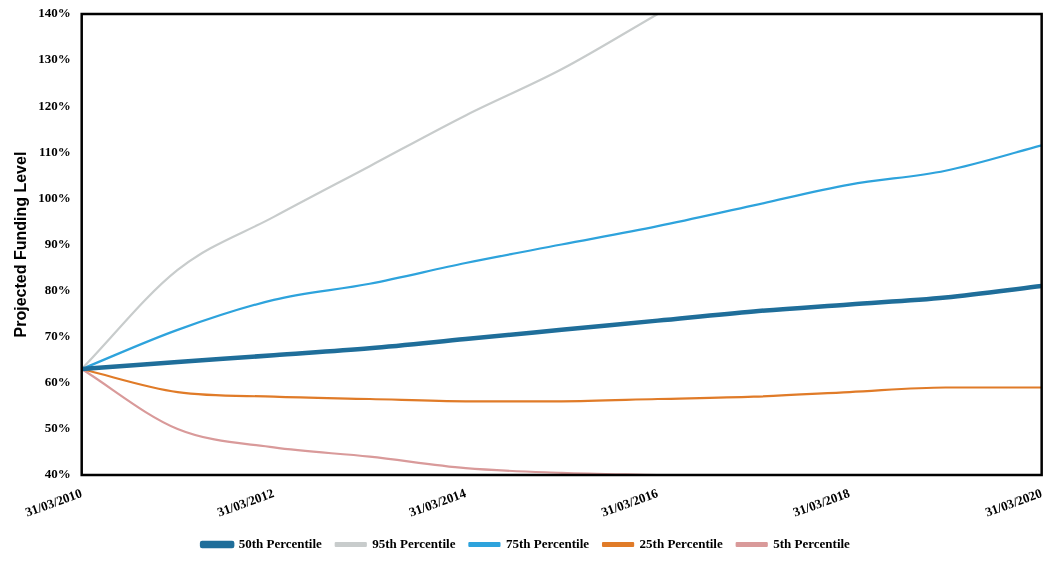 The height and width of the screenshot is (567, 1050). Describe the element at coordinates (54, 13) in the screenshot. I see `y-tick-label: 140%` at that location.